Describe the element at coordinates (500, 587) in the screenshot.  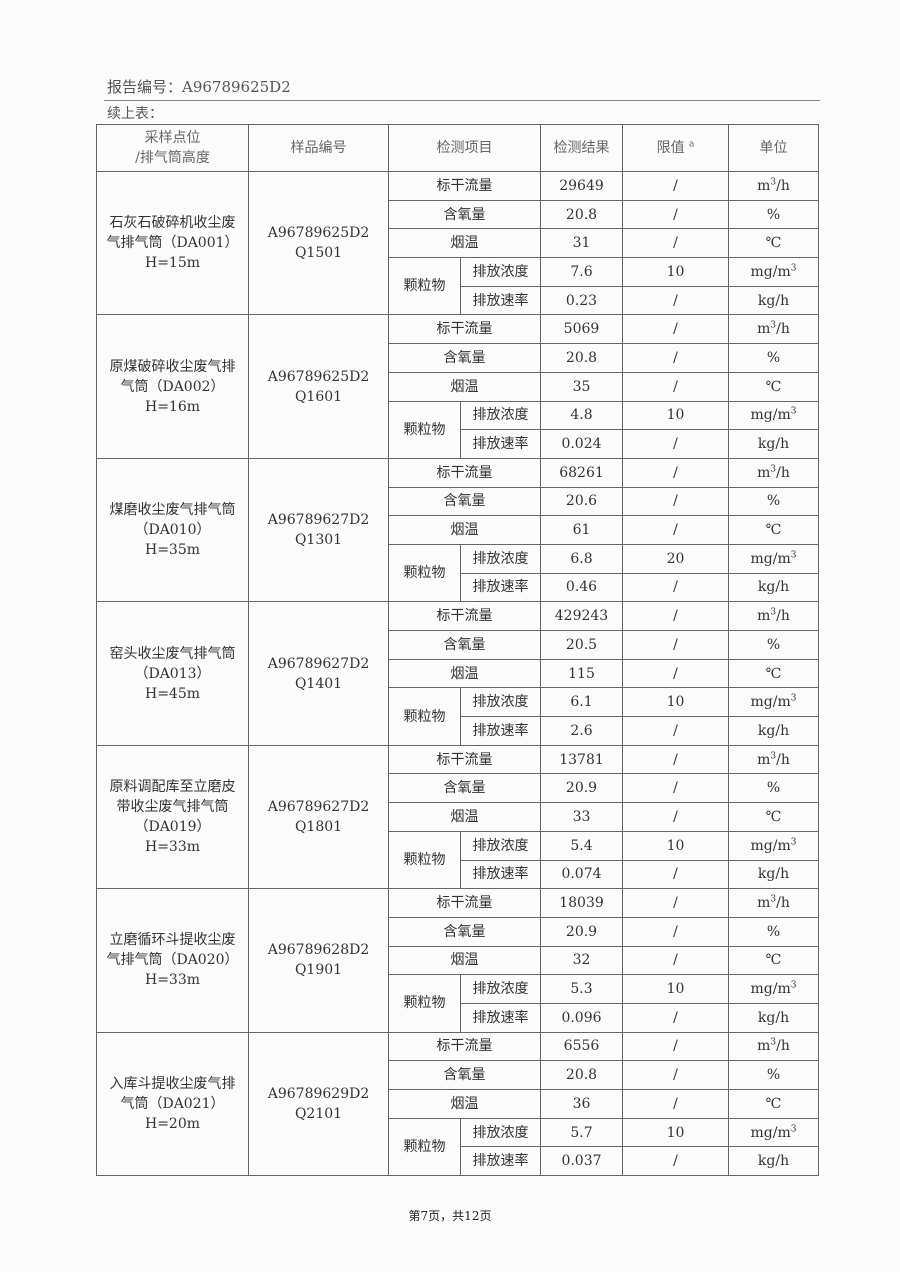
I see `item-rate: 排放速率` at that location.